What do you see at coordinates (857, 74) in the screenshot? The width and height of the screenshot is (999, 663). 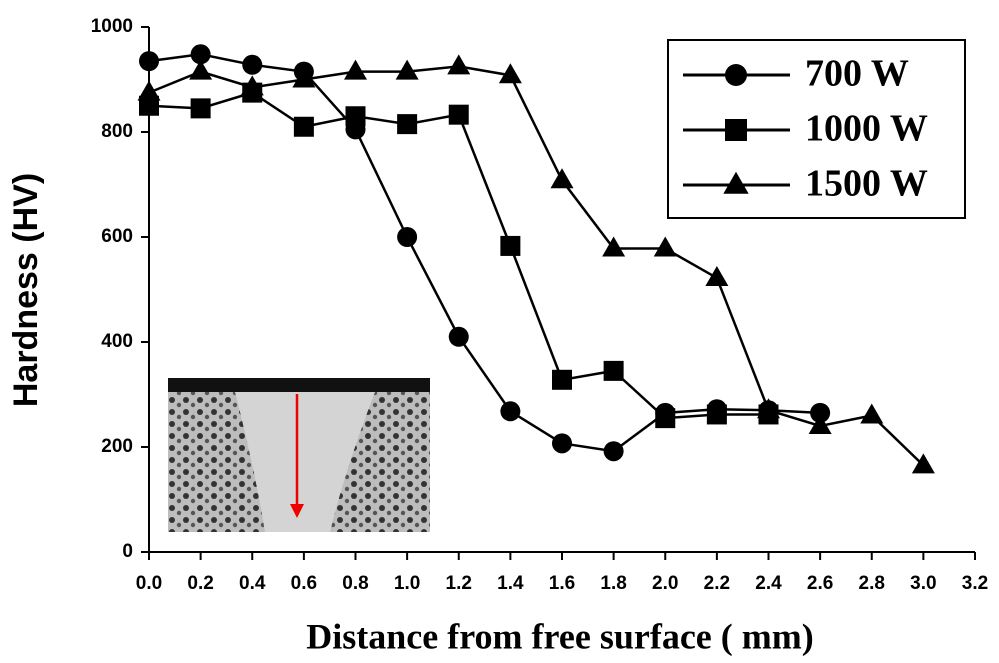 I see `legend-label: 700 W` at bounding box center [857, 74].